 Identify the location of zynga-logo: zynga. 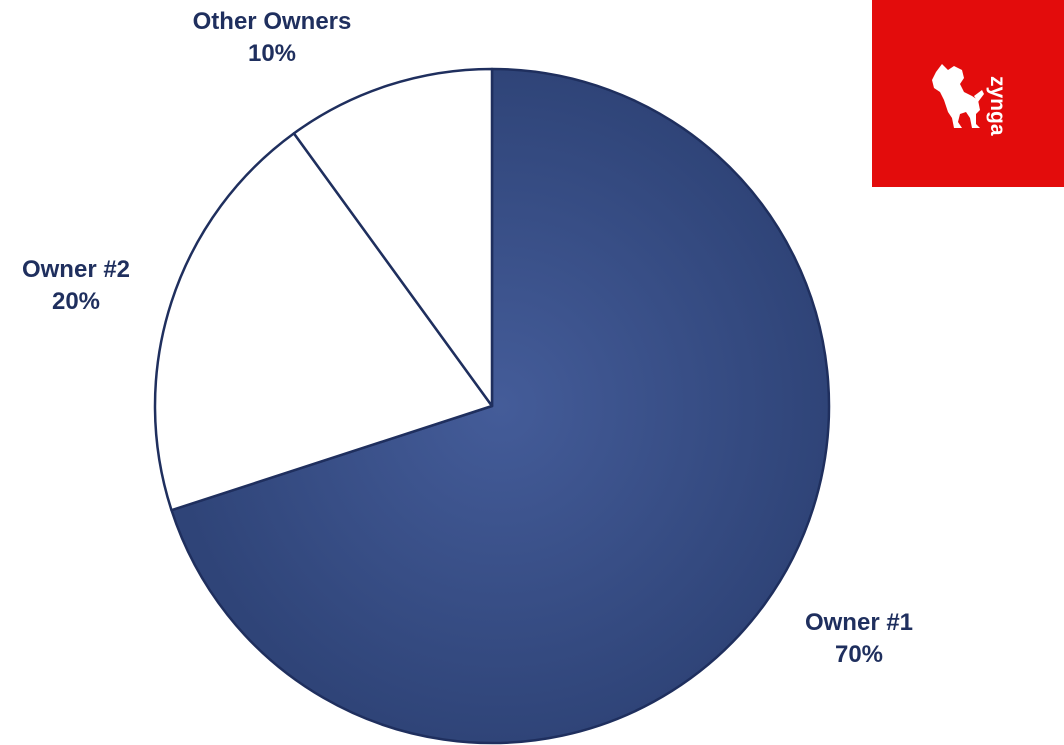
(968, 93).